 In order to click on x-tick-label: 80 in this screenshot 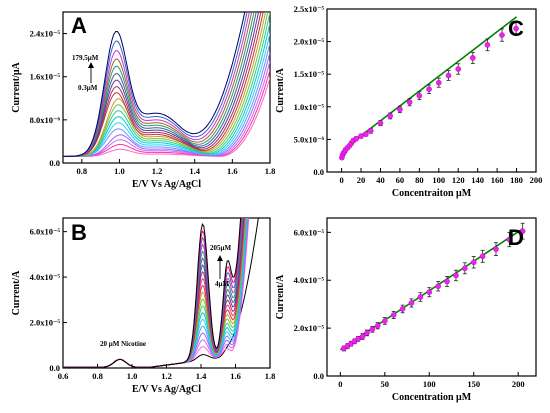, I will do `click(419, 180)`.